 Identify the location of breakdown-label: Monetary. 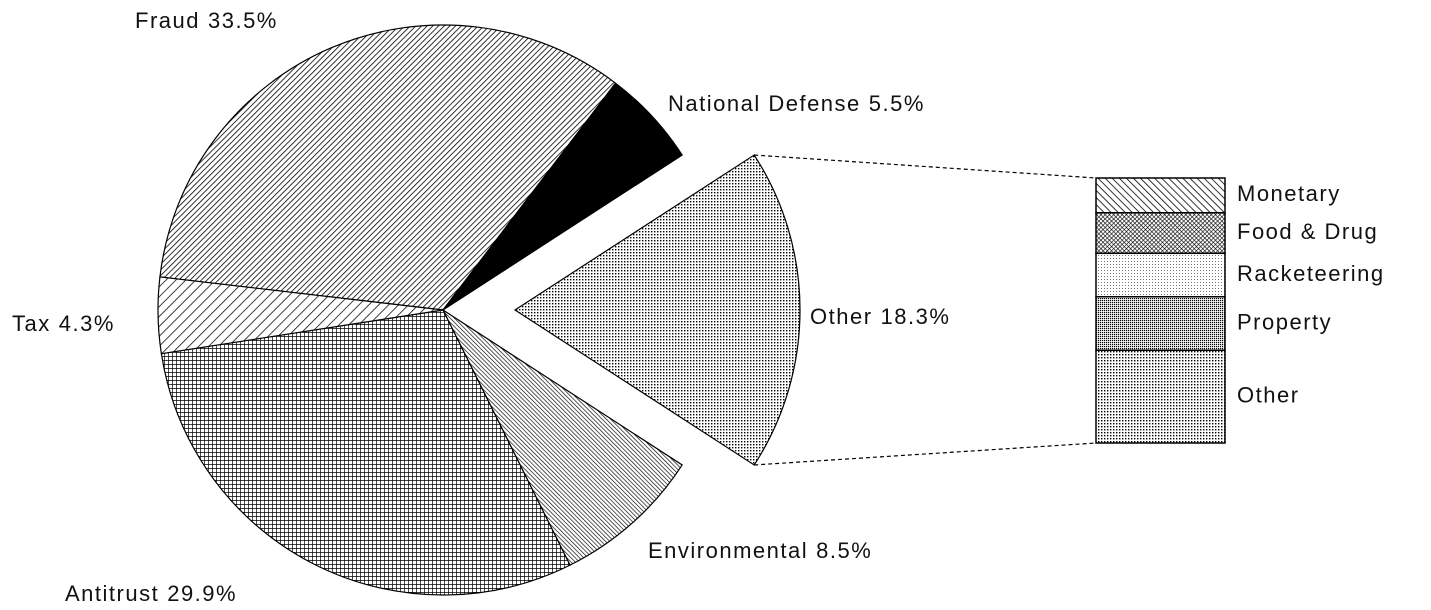
(1289, 193).